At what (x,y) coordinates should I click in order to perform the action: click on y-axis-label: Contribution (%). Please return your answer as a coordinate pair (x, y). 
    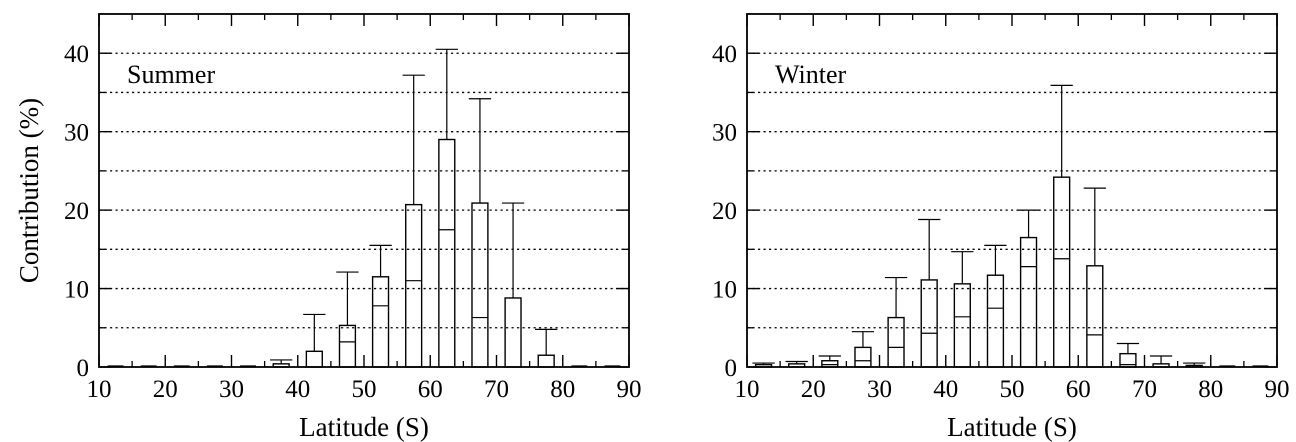
    Looking at the image, I should click on (29, 190).